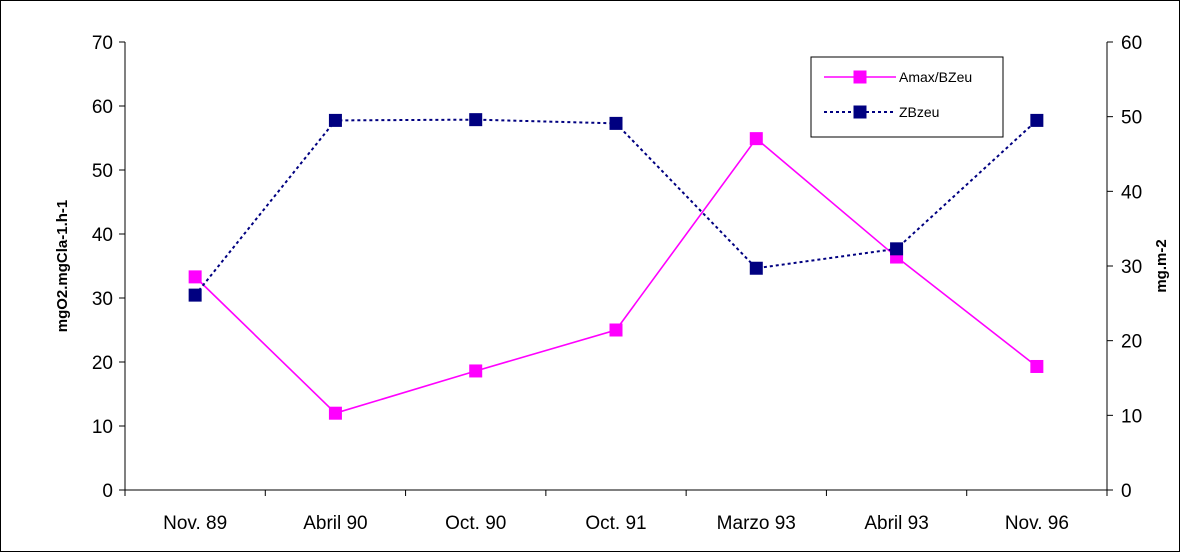  What do you see at coordinates (756, 523) in the screenshot?
I see `x-tick-label: Marzo 93` at bounding box center [756, 523].